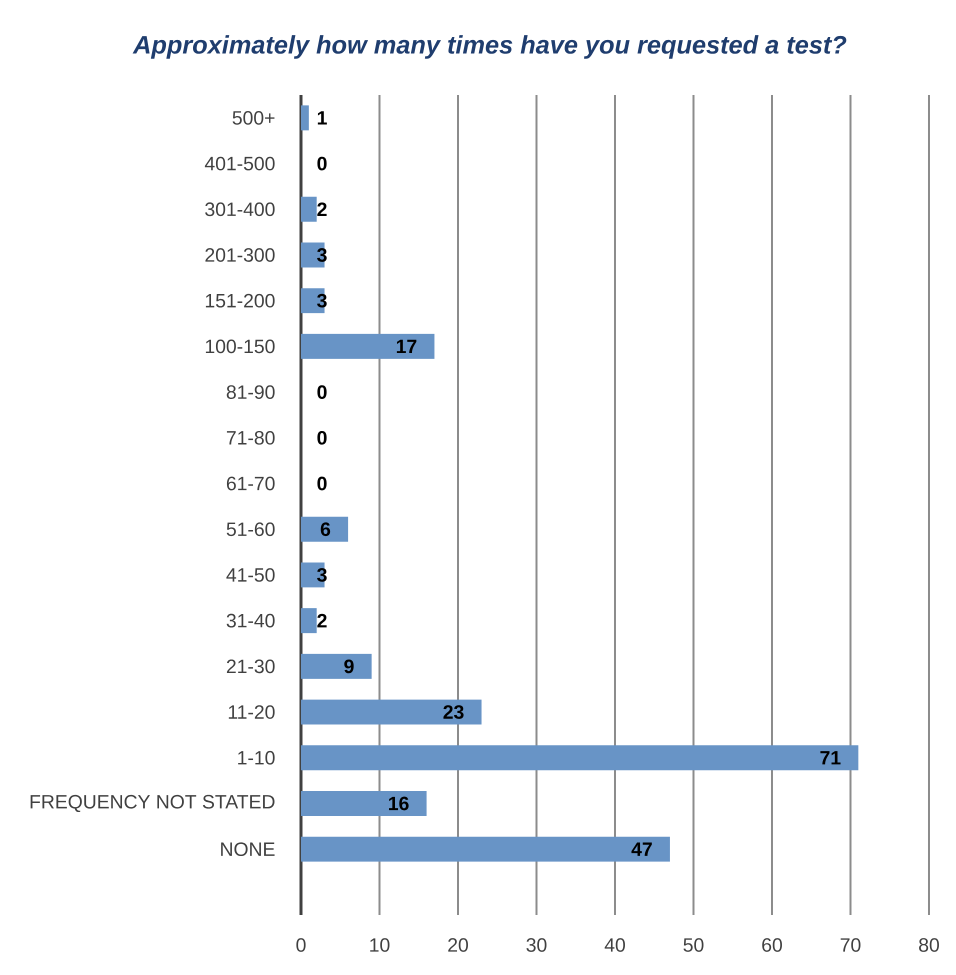 The image size is (956, 975). Describe the element at coordinates (250, 437) in the screenshot. I see `y-tick-label: 71-80` at that location.